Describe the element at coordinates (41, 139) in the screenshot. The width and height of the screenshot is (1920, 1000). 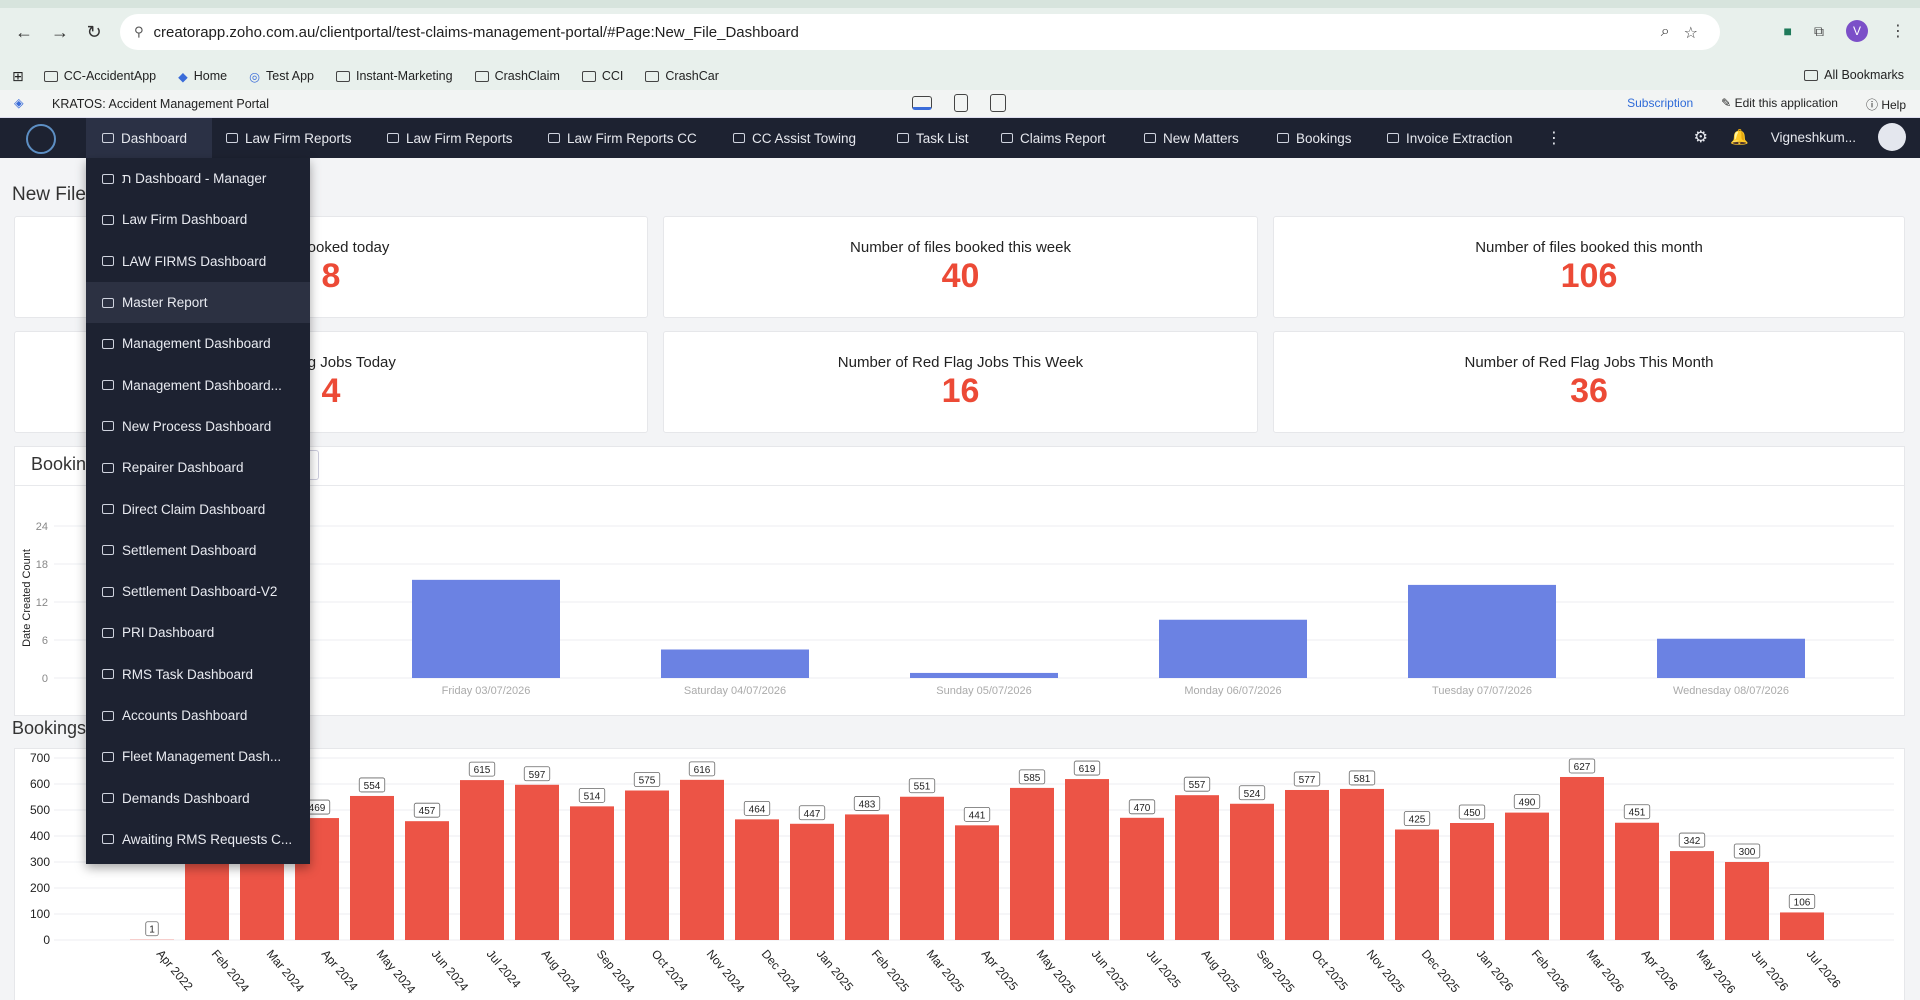
I see `app-logo-icon` at that location.